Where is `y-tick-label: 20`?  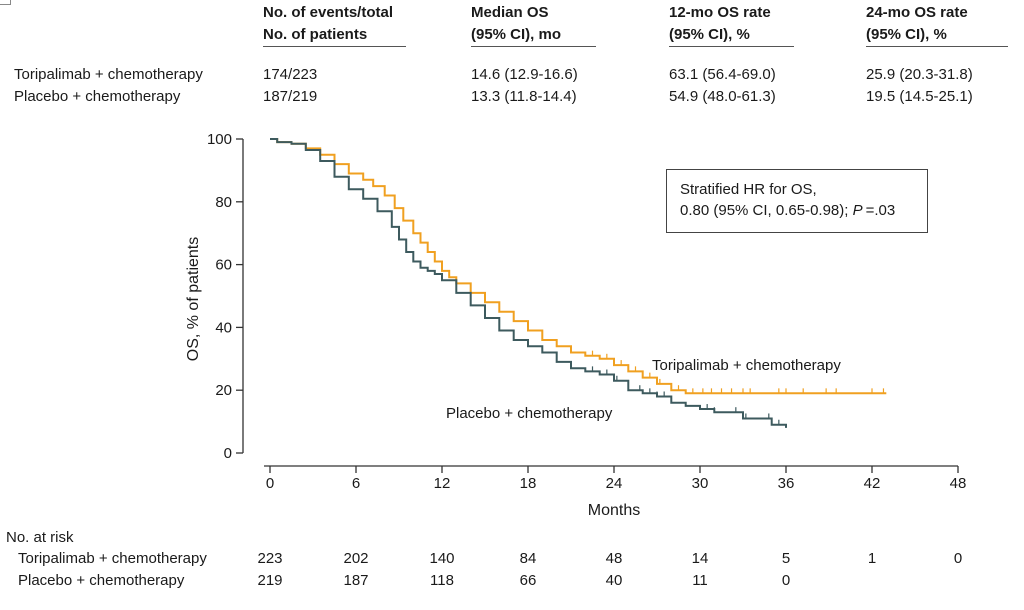
y-tick-label: 20 is located at coordinates (223, 390).